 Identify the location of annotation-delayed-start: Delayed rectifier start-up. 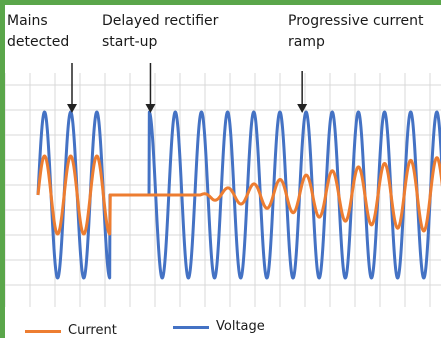
(160, 32).